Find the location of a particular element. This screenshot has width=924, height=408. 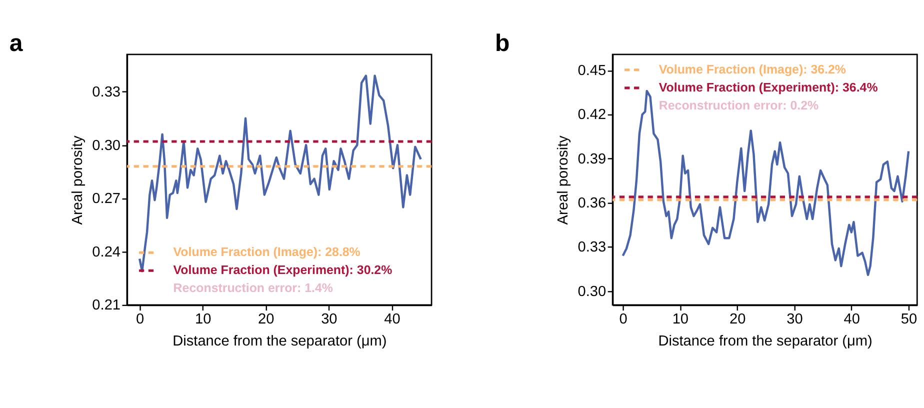

annotation: Reconstruction error: 1.4% is located at coordinates (253, 288).